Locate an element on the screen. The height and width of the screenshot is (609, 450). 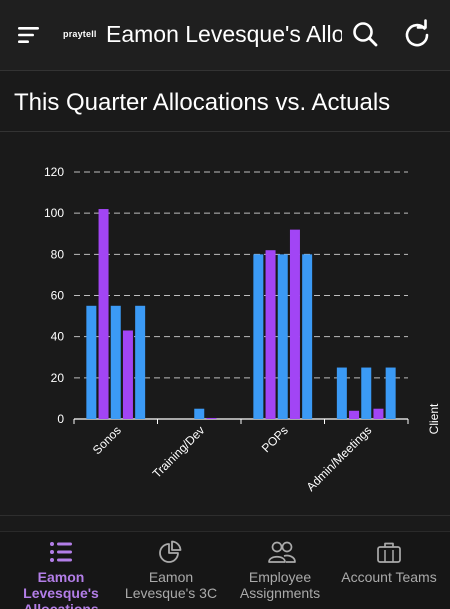
menu-icon is located at coordinates (29, 35).